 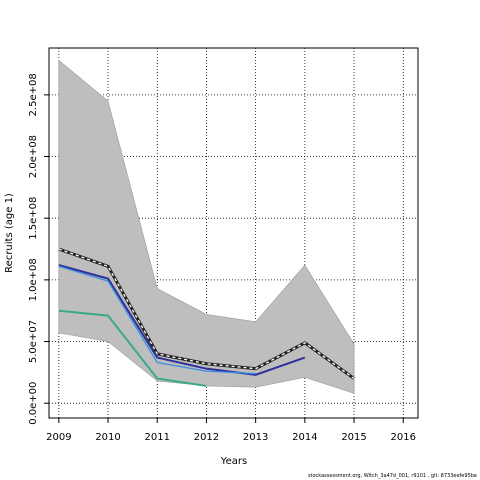 What do you see at coordinates (33, 218) in the screenshot?
I see `y-tick-label-3: 1.5e+08` at bounding box center [33, 218].